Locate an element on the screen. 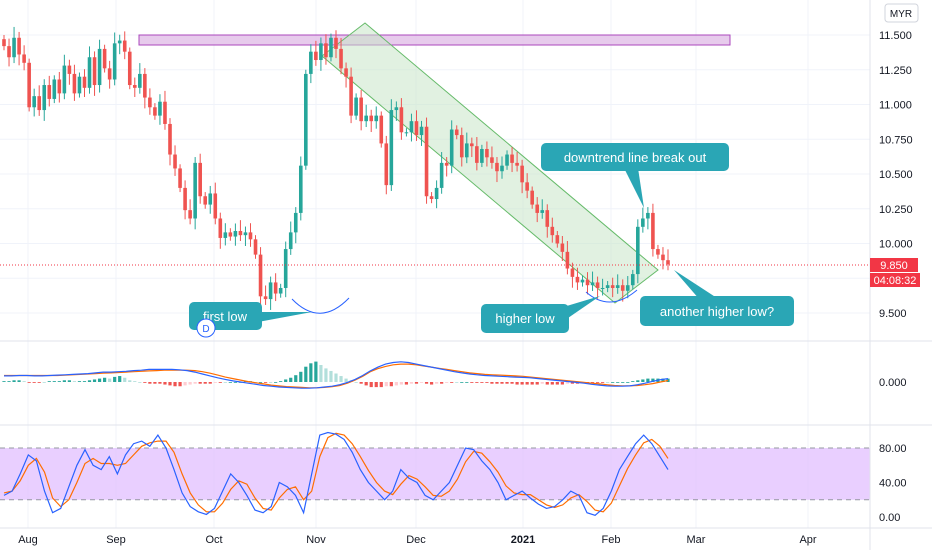 Image resolution: width=932 pixels, height=555 pixels. price-tick-label: 10.000 is located at coordinates (896, 245).